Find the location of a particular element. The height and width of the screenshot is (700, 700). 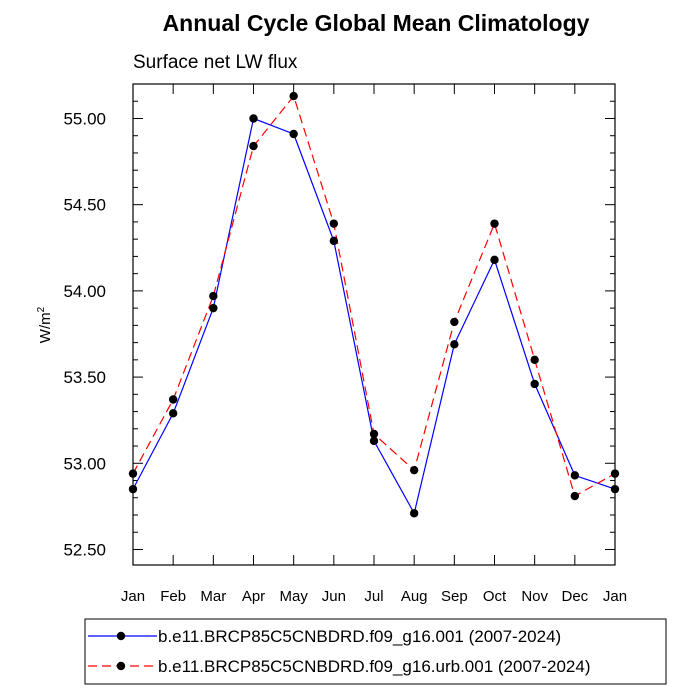

x-tick-label: Dec is located at coordinates (574, 596).